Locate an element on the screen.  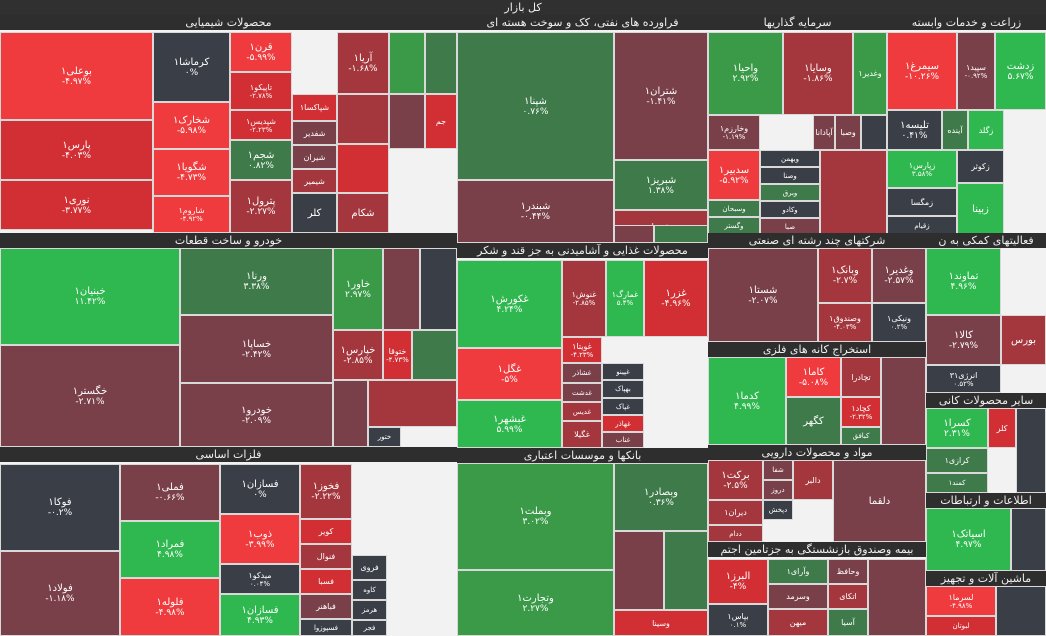
stock-tile: خاور۱ ۲.۹۷% is located at coordinates (358, 289).